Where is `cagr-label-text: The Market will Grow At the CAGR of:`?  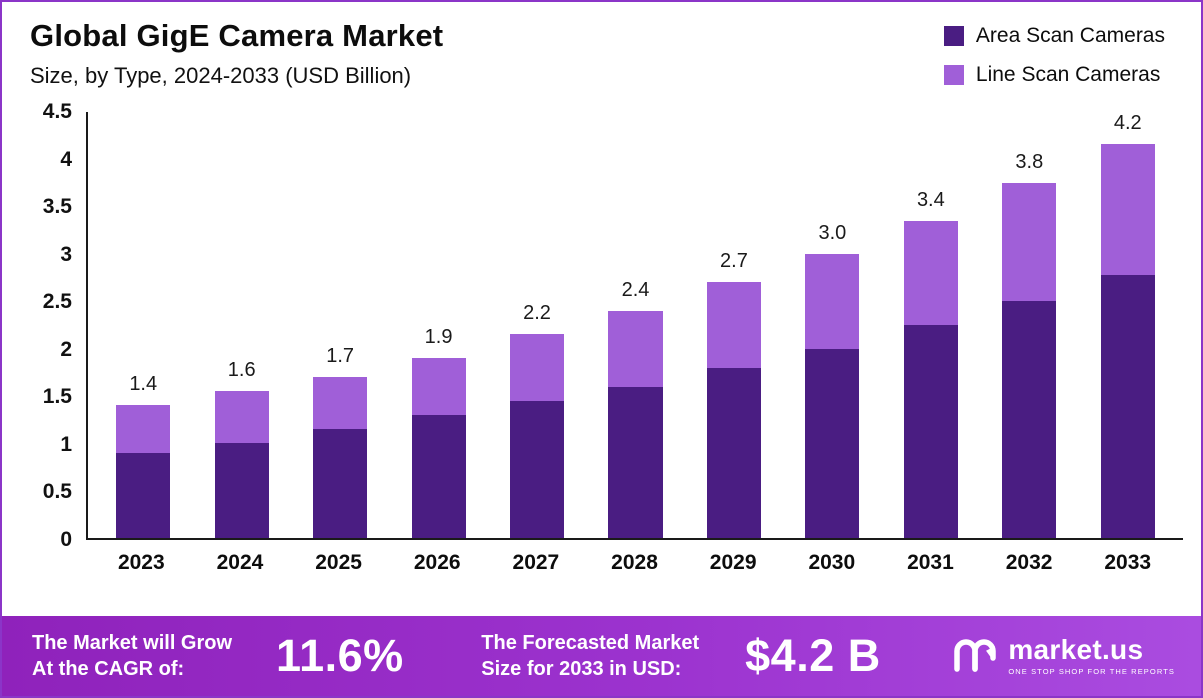
cagr-label-text: The Market will Grow At the CAGR of: is located at coordinates (132, 656).